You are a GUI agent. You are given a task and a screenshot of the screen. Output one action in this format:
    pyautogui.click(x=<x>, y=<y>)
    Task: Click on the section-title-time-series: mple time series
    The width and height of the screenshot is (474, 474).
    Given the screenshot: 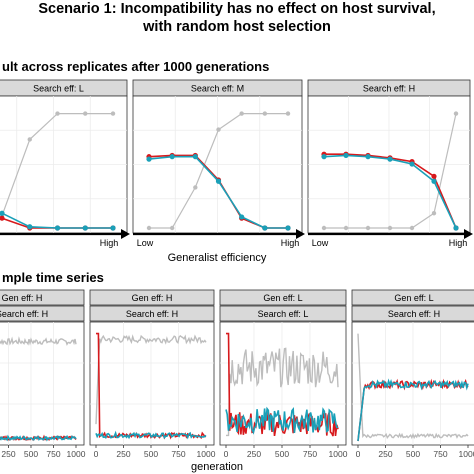 What is the action you would take?
    pyautogui.click(x=53, y=277)
    